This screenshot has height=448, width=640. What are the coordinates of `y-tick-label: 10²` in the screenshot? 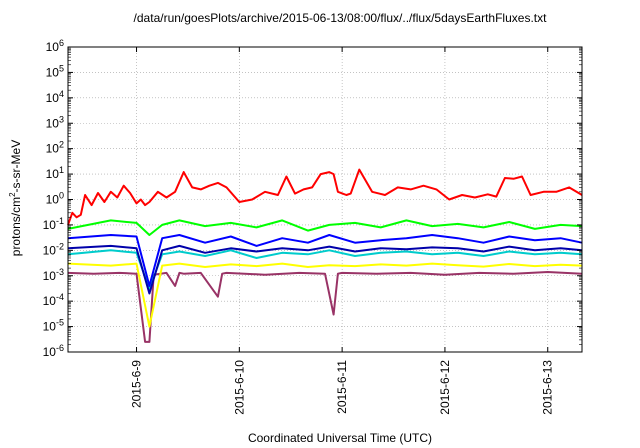 It's located at (55, 148).